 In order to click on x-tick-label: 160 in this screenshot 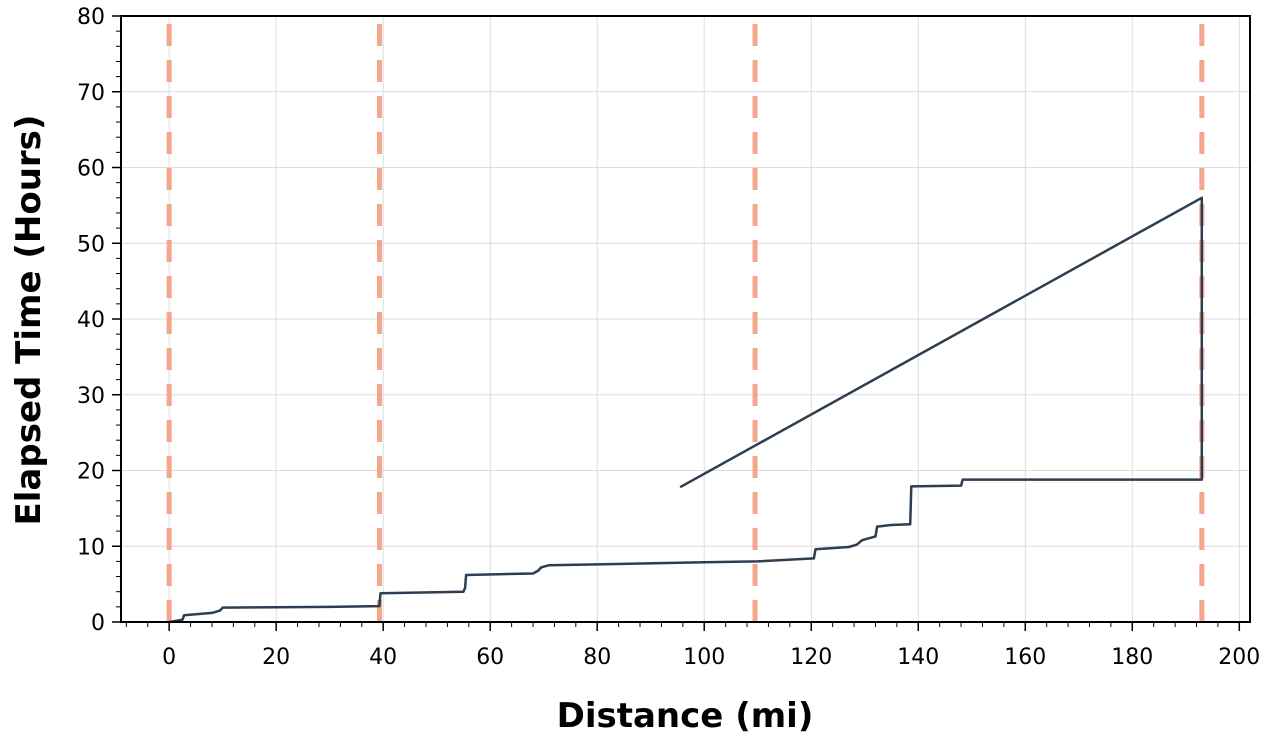, I will do `click(1025, 657)`.